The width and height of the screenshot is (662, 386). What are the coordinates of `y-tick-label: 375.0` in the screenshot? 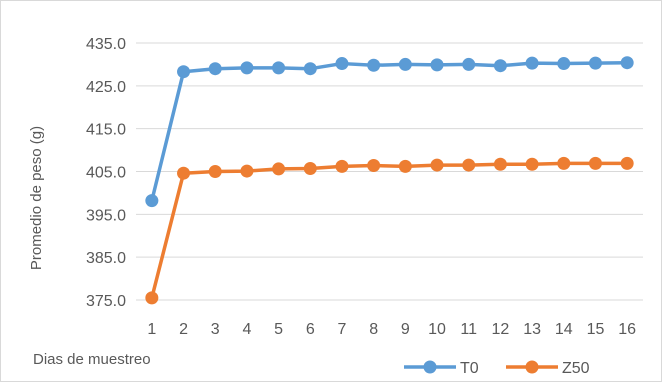 It's located at (106, 301).